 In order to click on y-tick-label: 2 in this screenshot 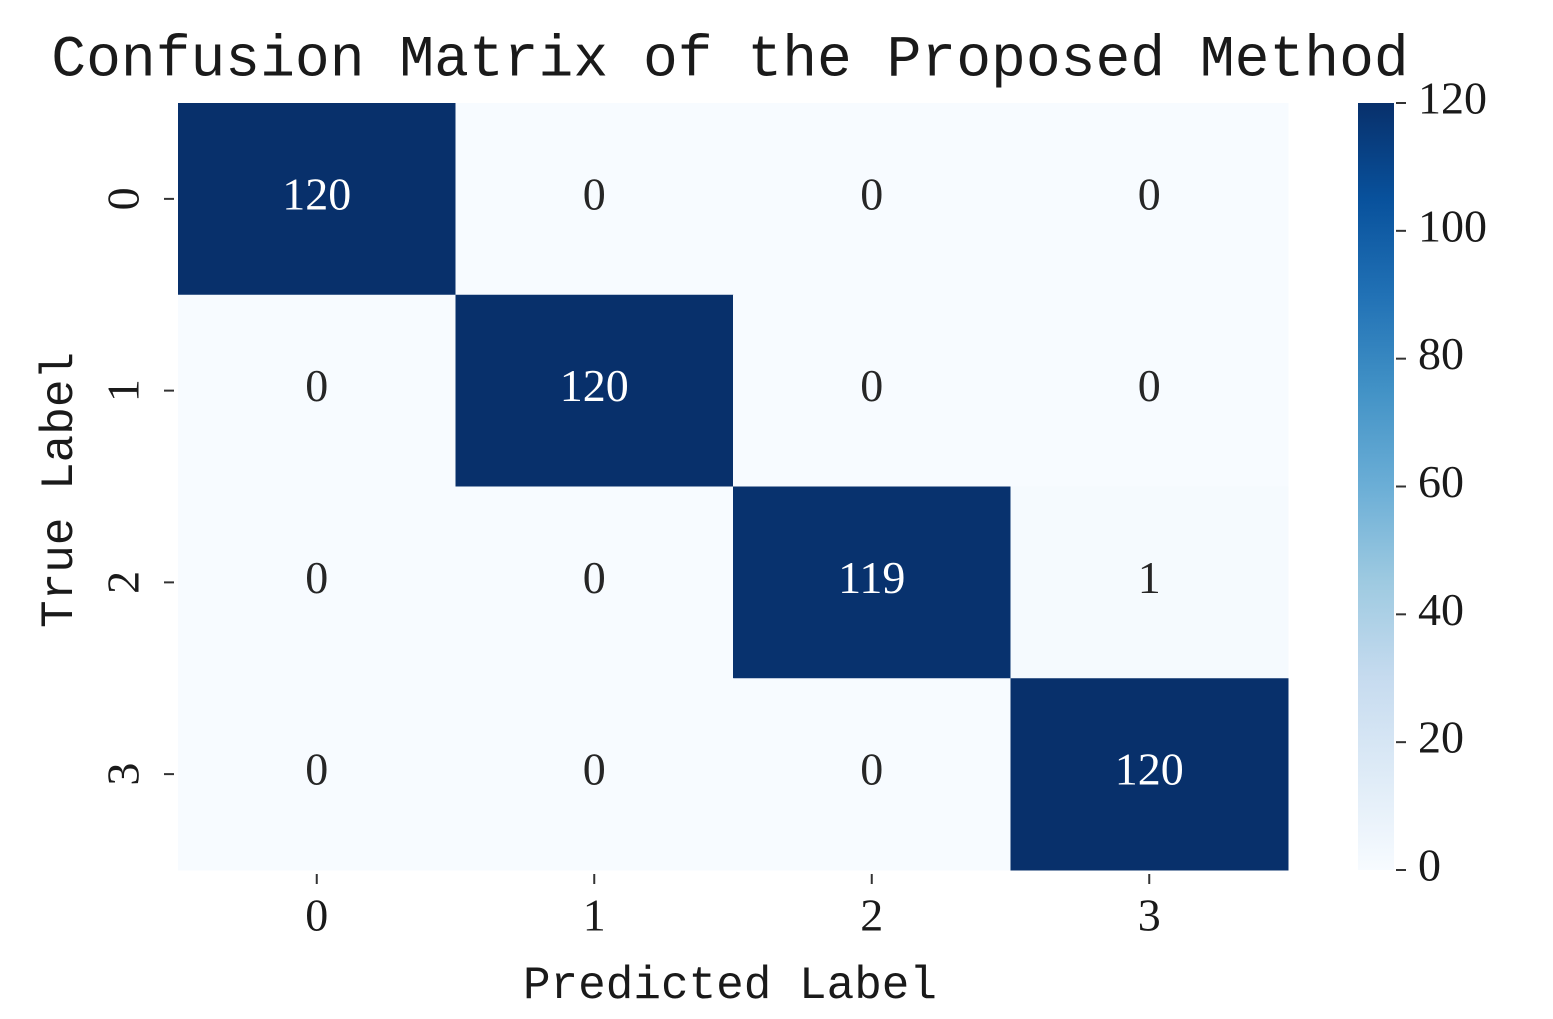, I will do `click(123, 582)`.